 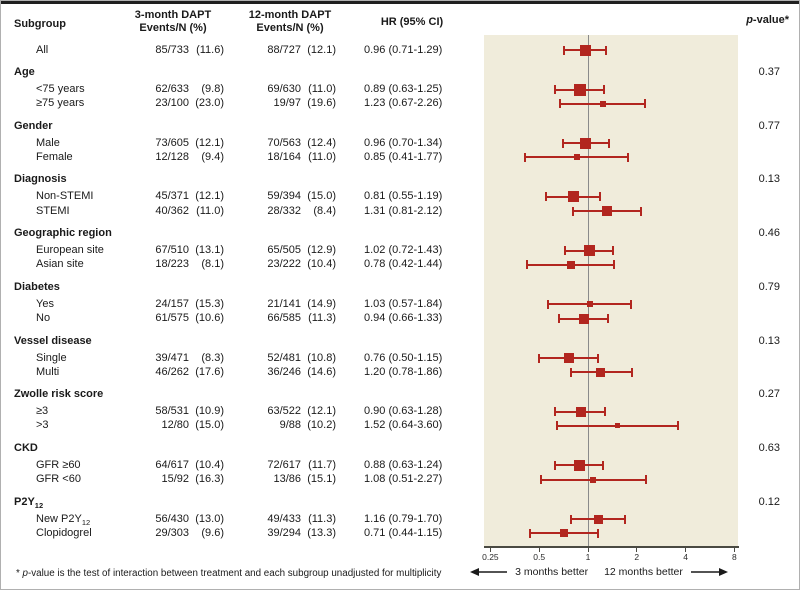 What do you see at coordinates (173, 15) in the screenshot?
I see `column-header-3month-line1: 3-month DAPT` at bounding box center [173, 15].